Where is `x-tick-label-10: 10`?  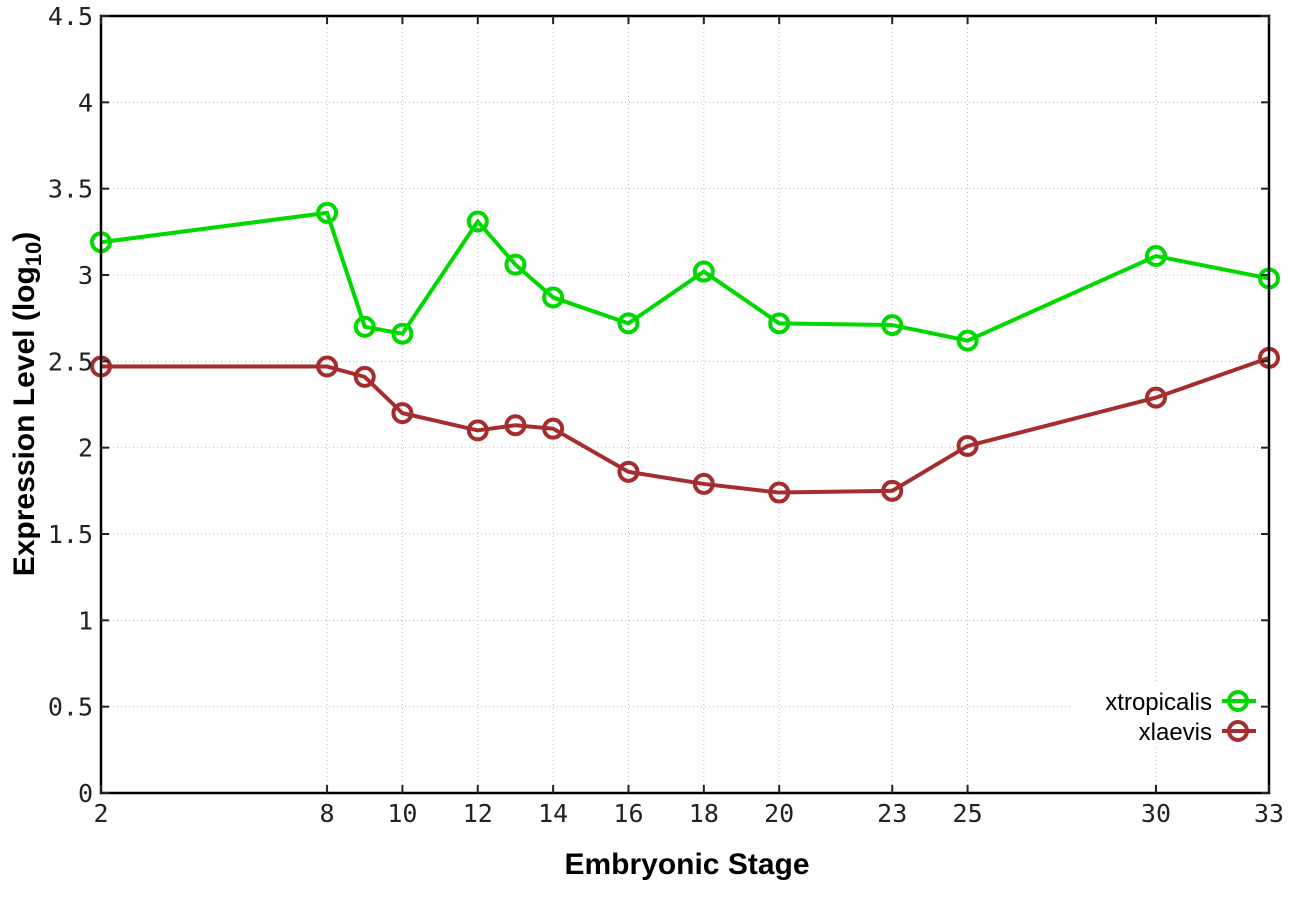 x-tick-label-10: 10 is located at coordinates (402, 813).